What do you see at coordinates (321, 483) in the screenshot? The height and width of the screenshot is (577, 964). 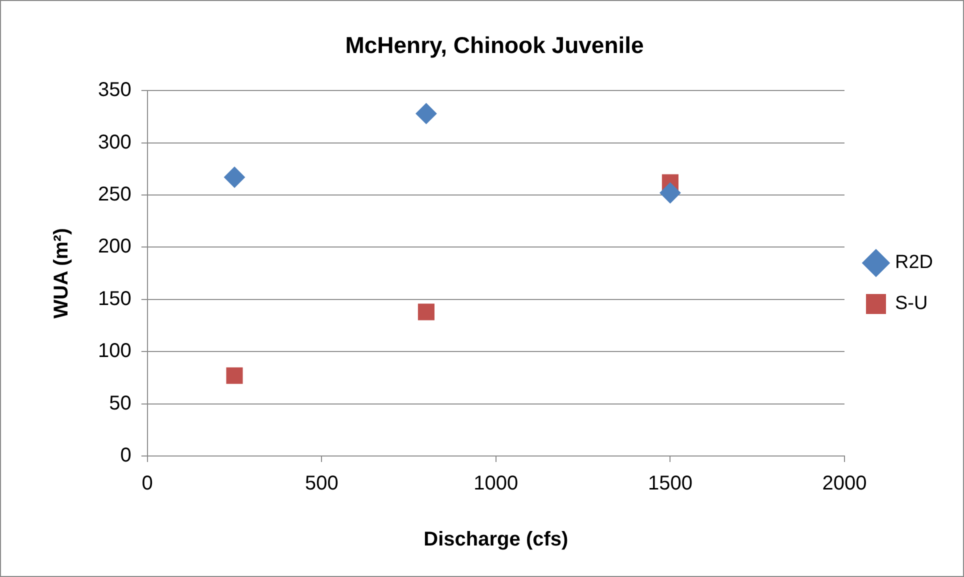 I see `x-tick-label: 500` at bounding box center [321, 483].